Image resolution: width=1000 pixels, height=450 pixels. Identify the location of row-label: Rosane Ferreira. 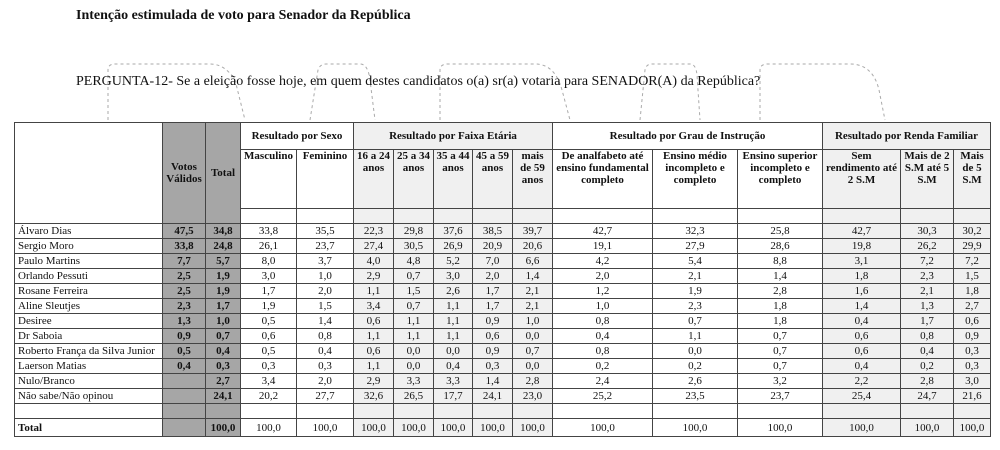
(88, 291).